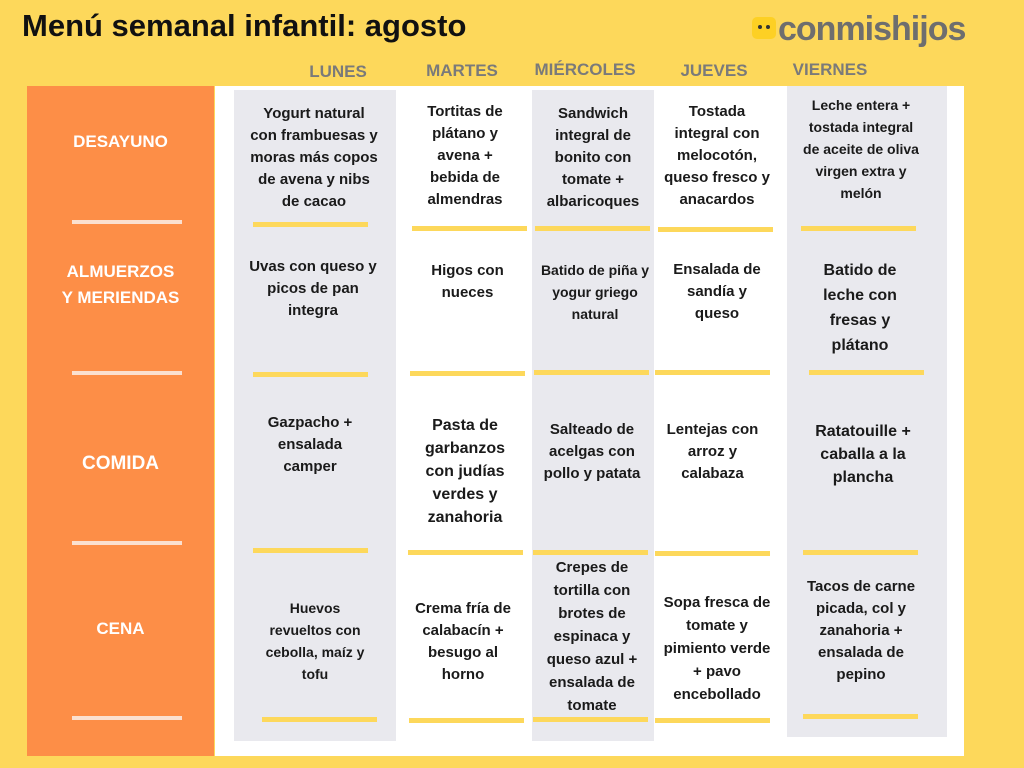 This screenshot has height=768, width=1024. I want to click on menu-cell-viernes-almuerzo: Batido de leche con fresas y plátano, so click(860, 308).